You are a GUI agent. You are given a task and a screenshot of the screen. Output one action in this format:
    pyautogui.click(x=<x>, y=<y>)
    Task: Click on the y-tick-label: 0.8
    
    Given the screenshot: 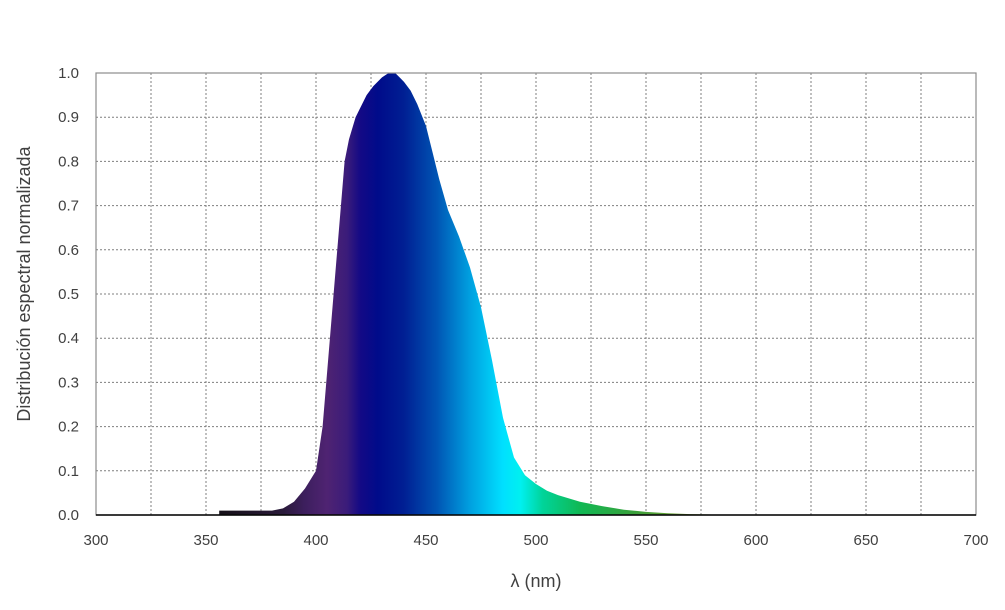 What is the action you would take?
    pyautogui.click(x=68, y=161)
    